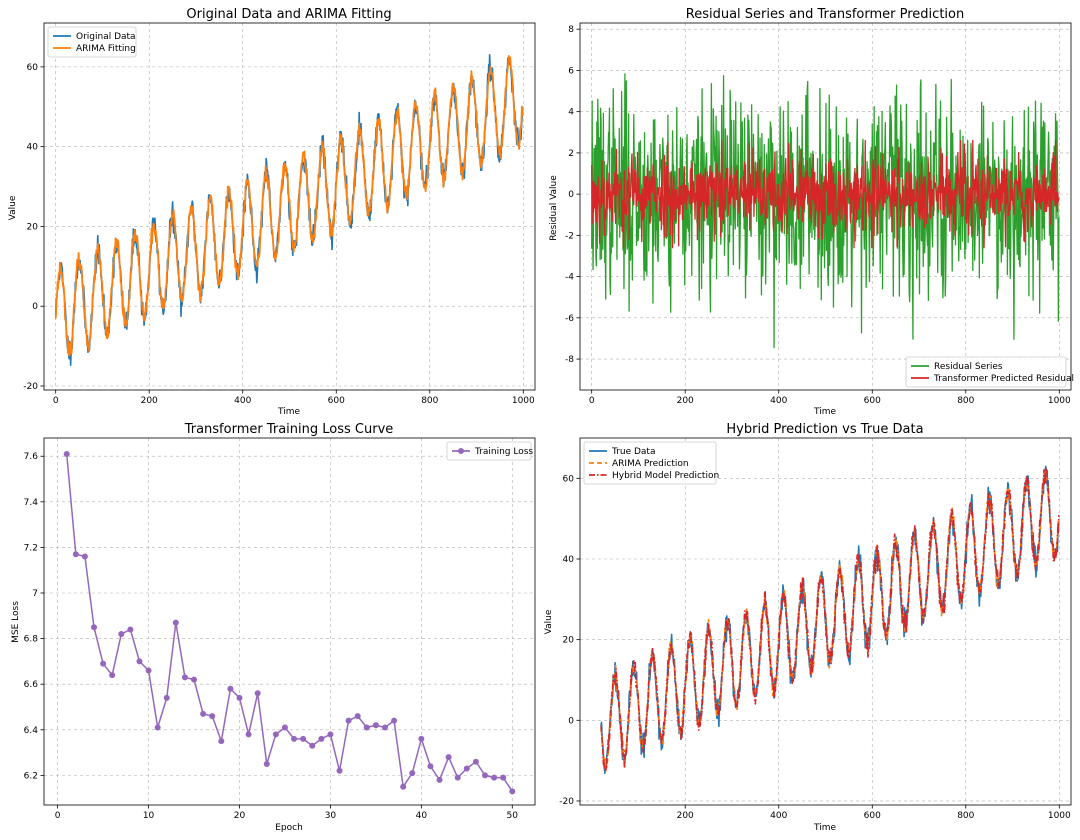 The image size is (1080, 840). Describe the element at coordinates (461, 451) in the screenshot. I see `legend-marker` at that location.